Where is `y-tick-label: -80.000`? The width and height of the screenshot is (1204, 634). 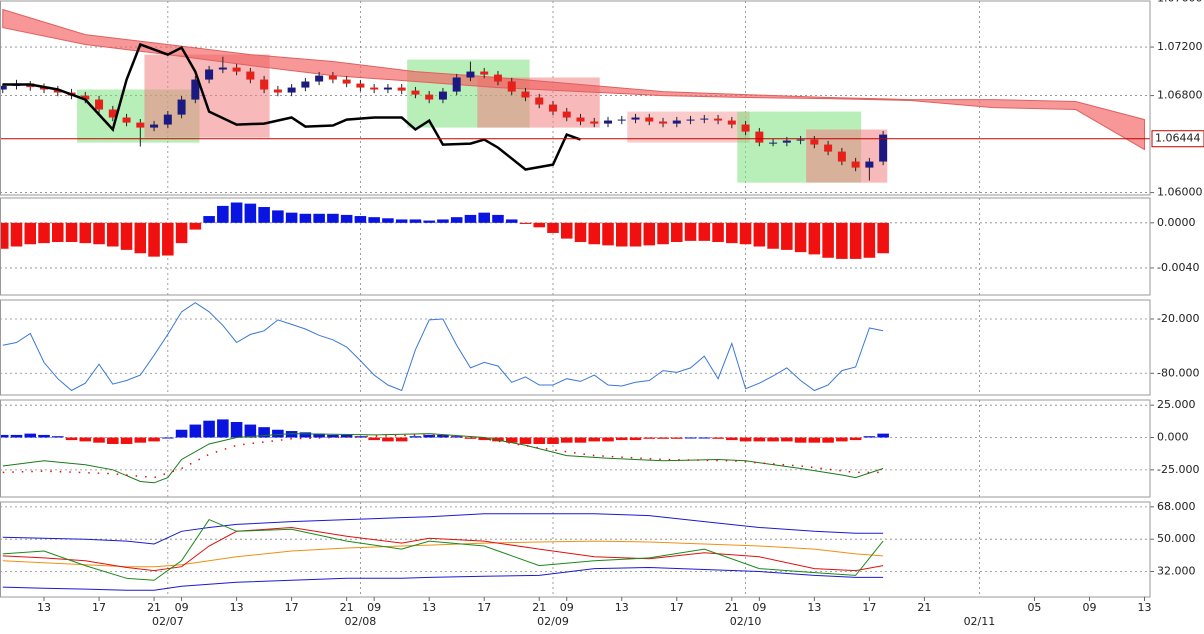 y-tick-label: -80.000 is located at coordinates (1178, 372).